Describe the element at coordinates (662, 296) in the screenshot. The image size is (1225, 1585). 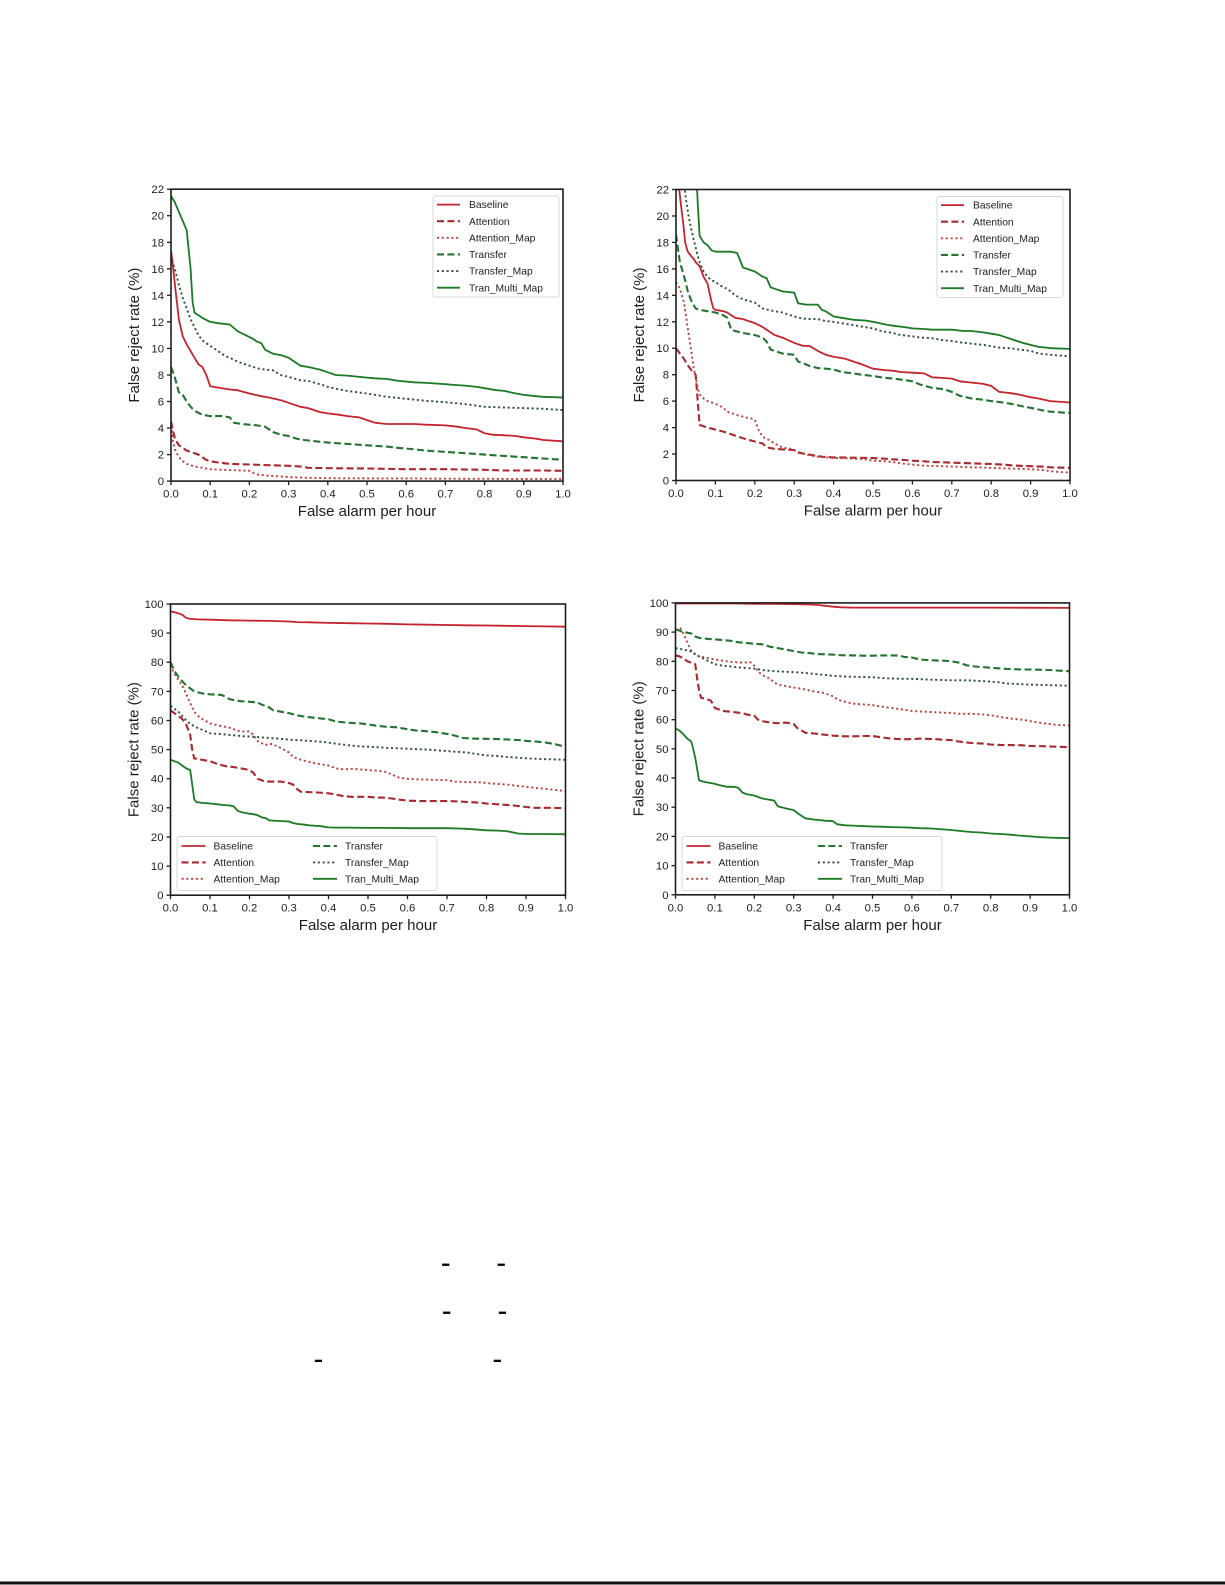
I see `svg-text: 14` at that location.